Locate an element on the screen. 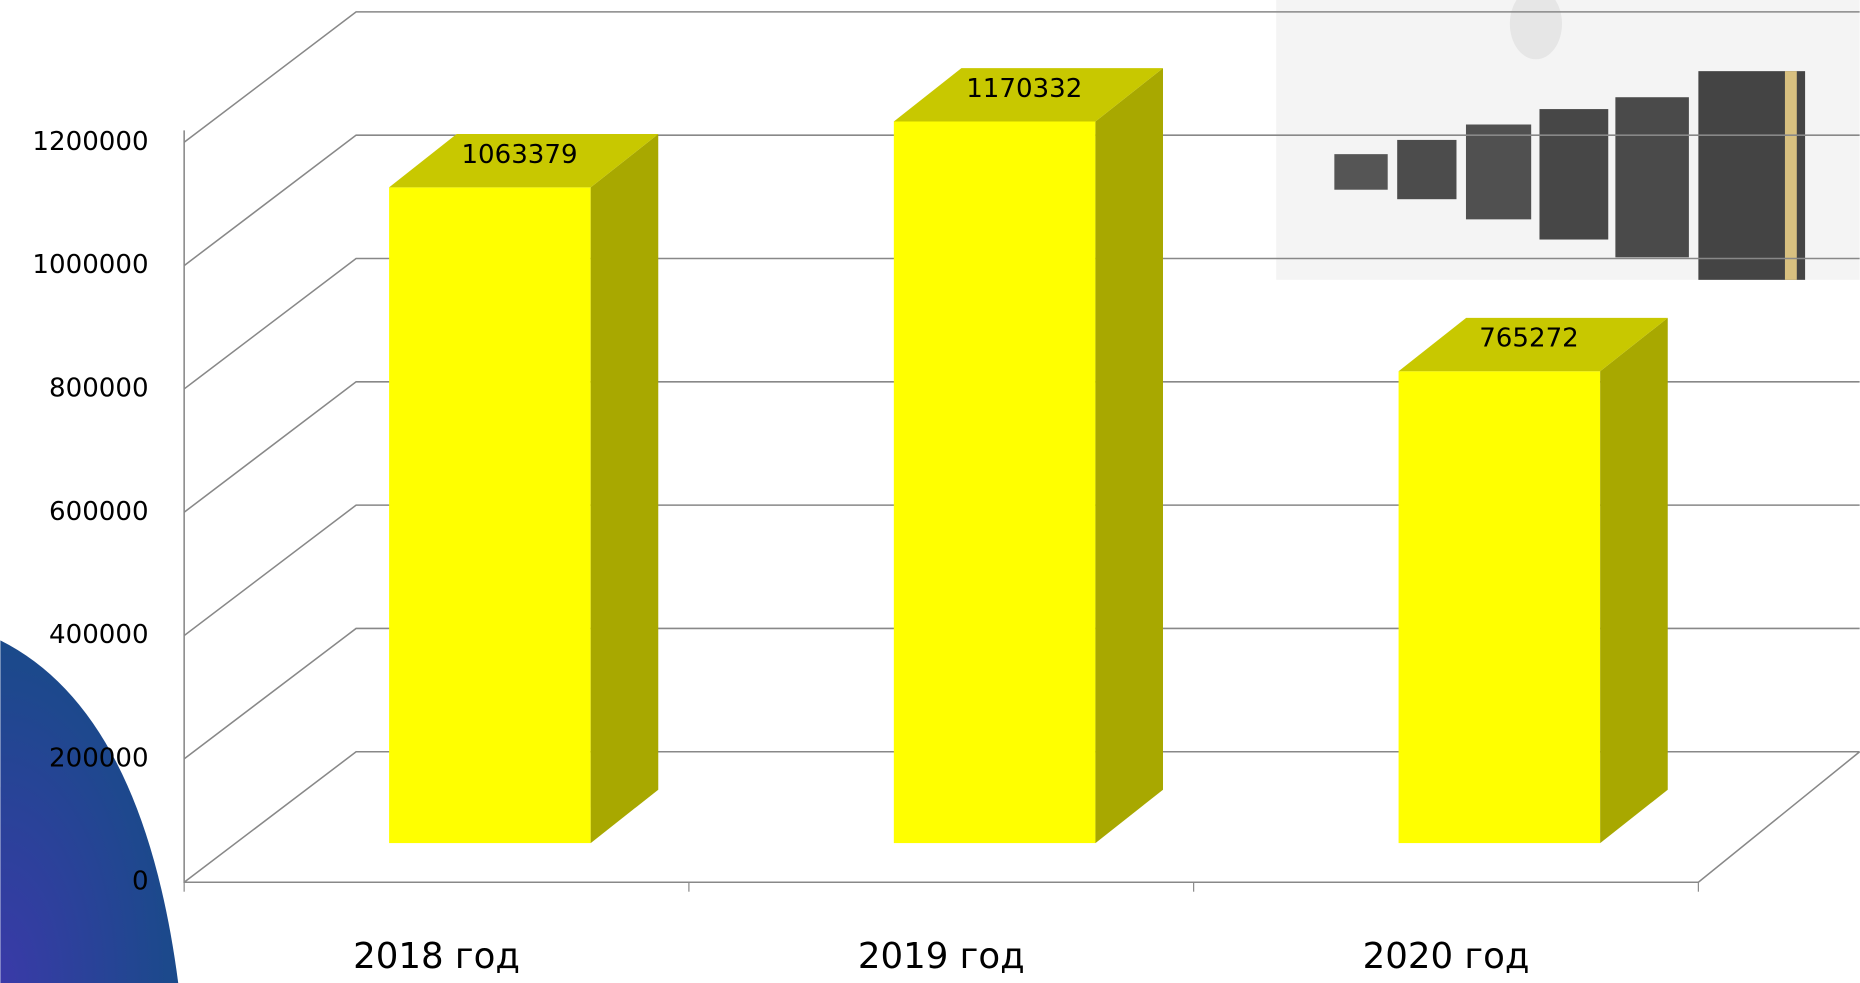 The width and height of the screenshot is (1860, 983). y-tick-label: 600000 is located at coordinates (99, 512).